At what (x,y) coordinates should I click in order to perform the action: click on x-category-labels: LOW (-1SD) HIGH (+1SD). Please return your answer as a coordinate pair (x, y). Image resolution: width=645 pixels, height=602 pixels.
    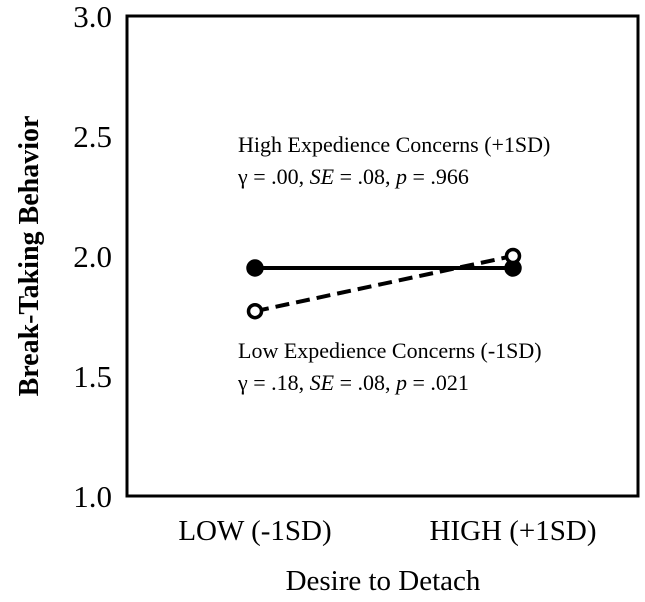
    Looking at the image, I should click on (387, 531).